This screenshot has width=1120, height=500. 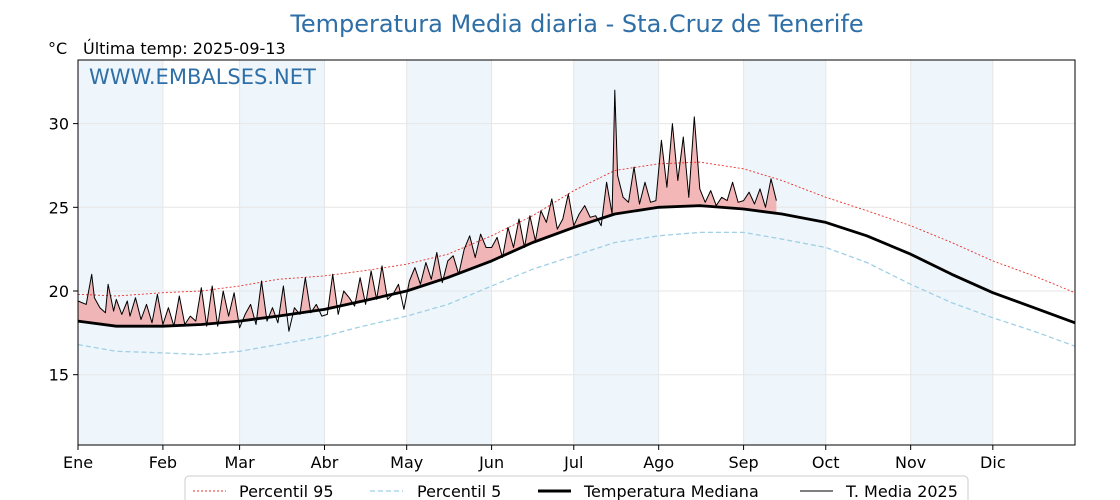 I want to click on y-tick-label: 15, so click(x=59, y=375).